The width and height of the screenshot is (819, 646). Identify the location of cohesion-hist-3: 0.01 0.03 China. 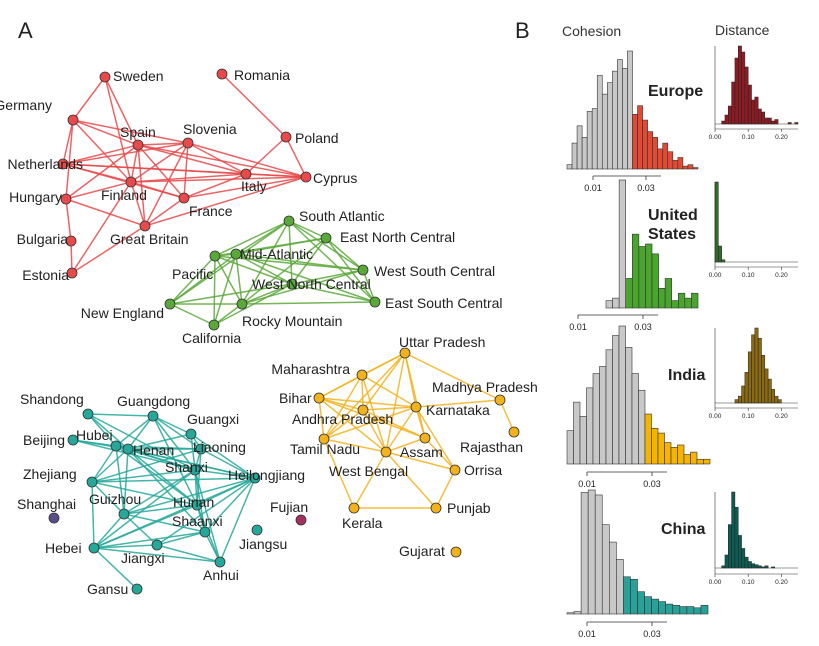
(637, 564).